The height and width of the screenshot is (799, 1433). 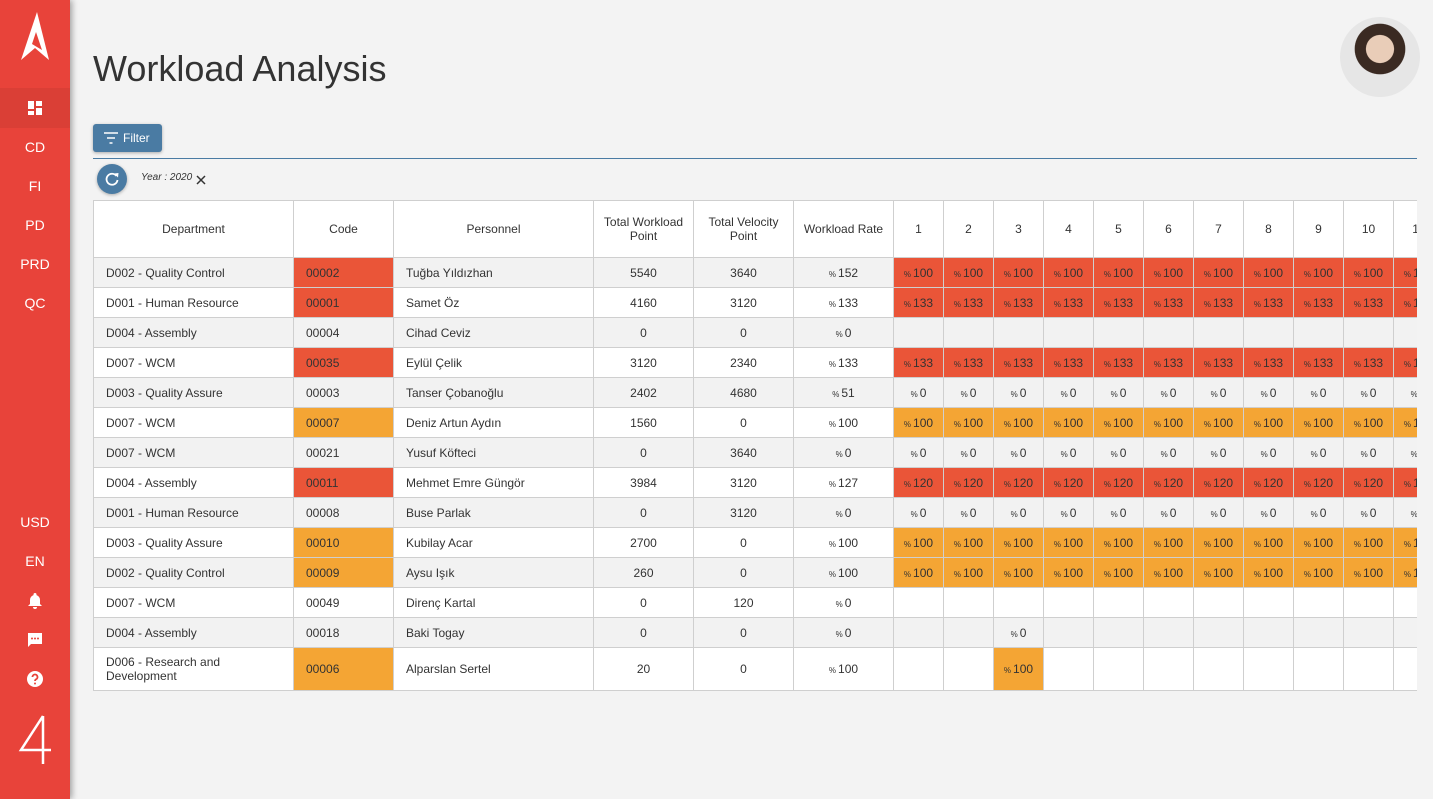 What do you see at coordinates (343, 302) in the screenshot?
I see `code-cell: 00001` at bounding box center [343, 302].